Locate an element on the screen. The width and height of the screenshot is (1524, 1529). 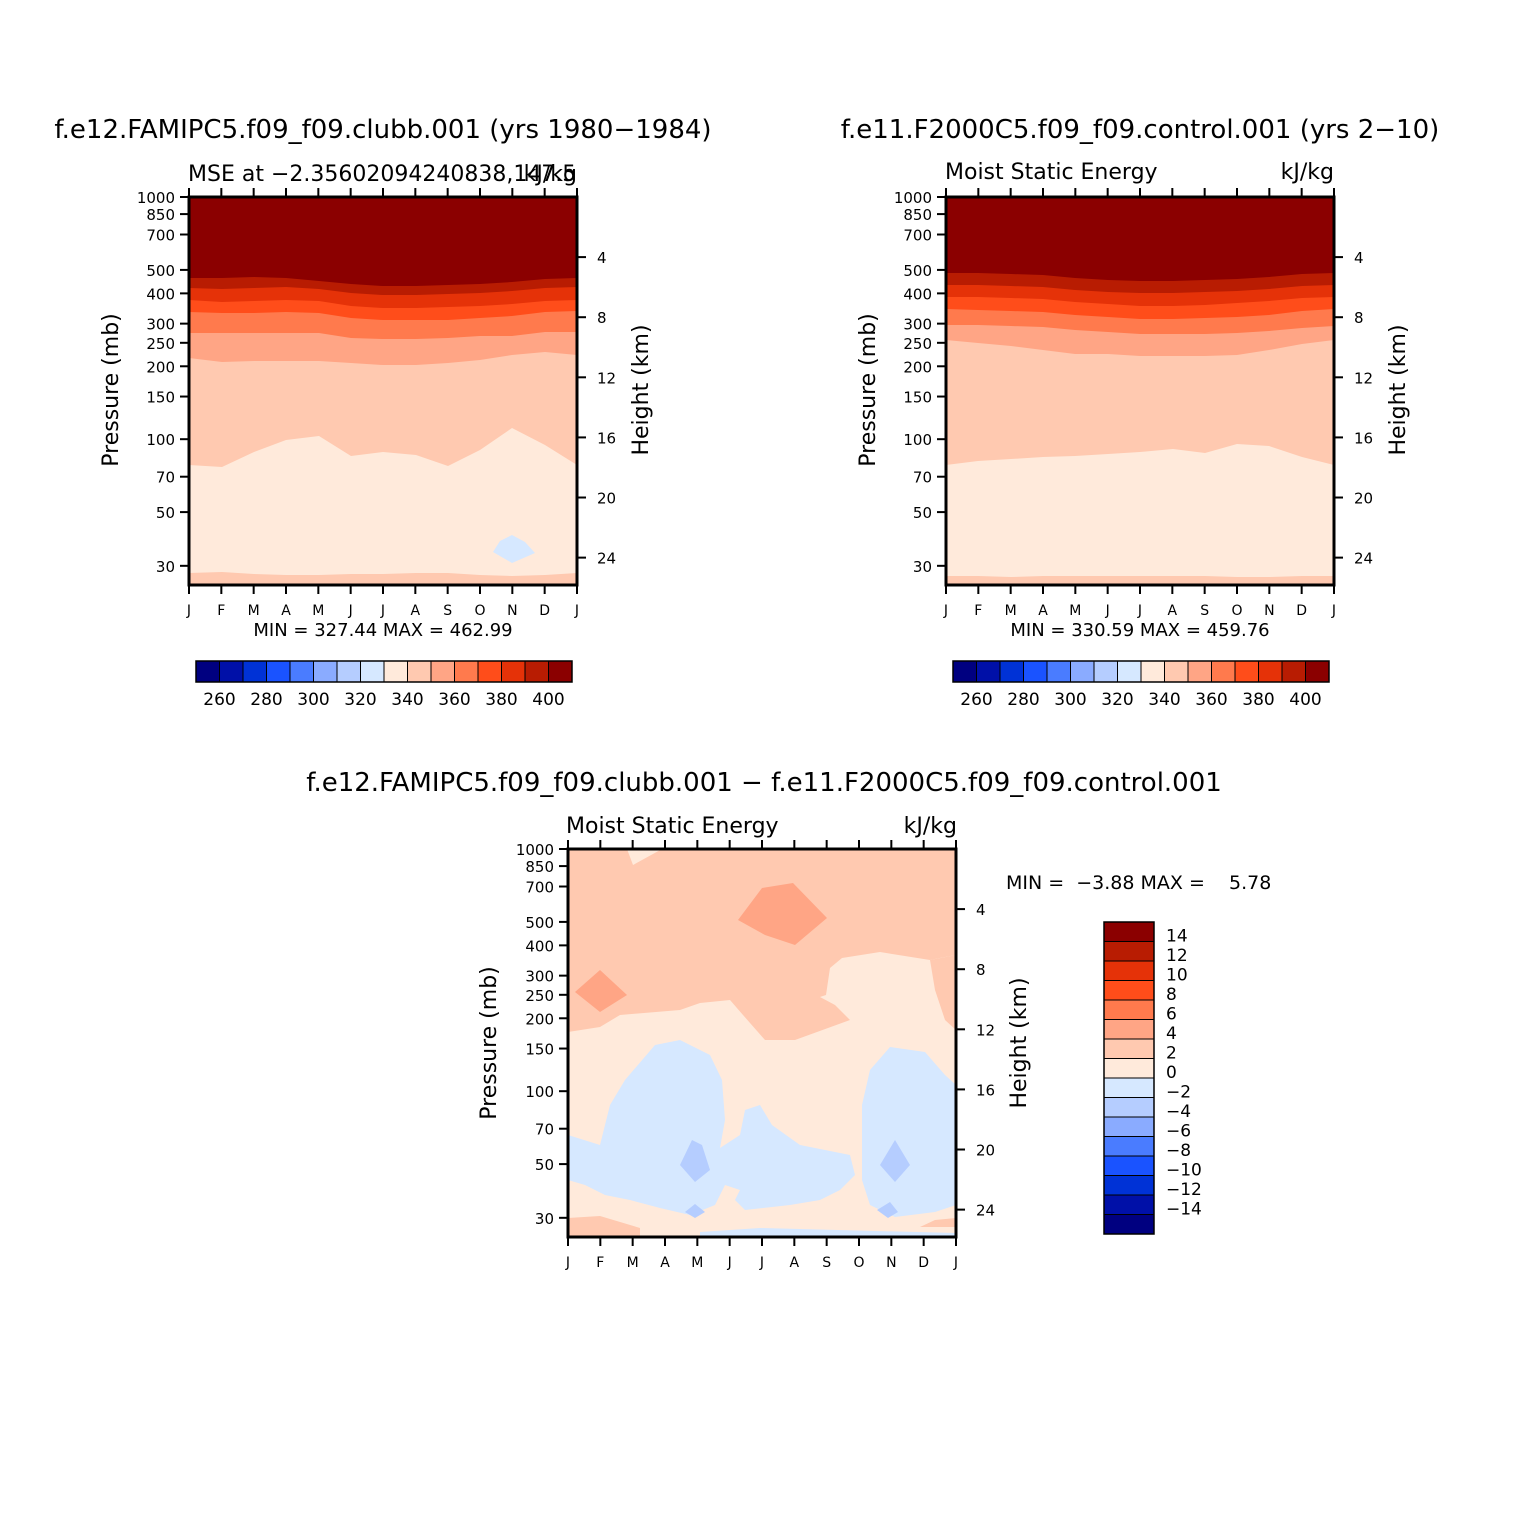
band-4-6-patch-upper is located at coordinates (782, 914).